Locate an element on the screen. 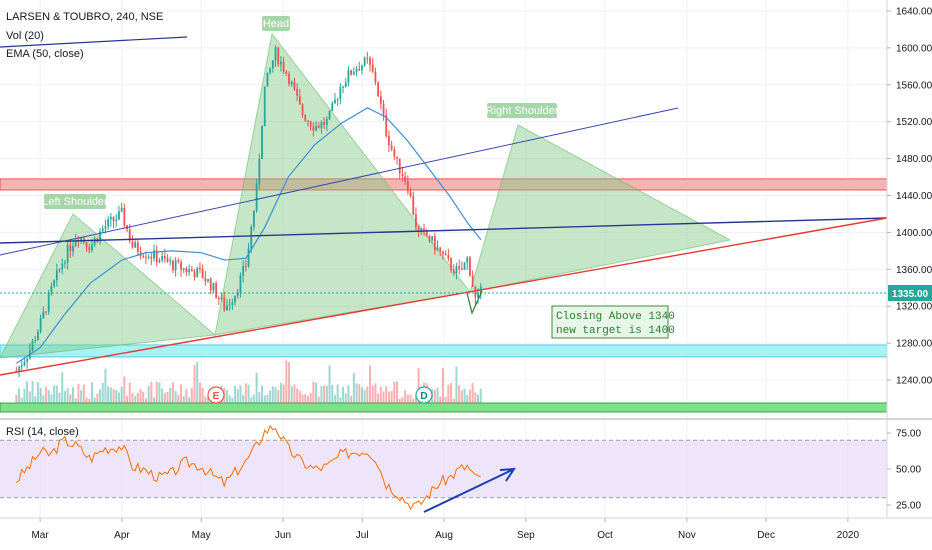  rsi-axis: 25.00 50.00 75.00 is located at coordinates (904, 470).